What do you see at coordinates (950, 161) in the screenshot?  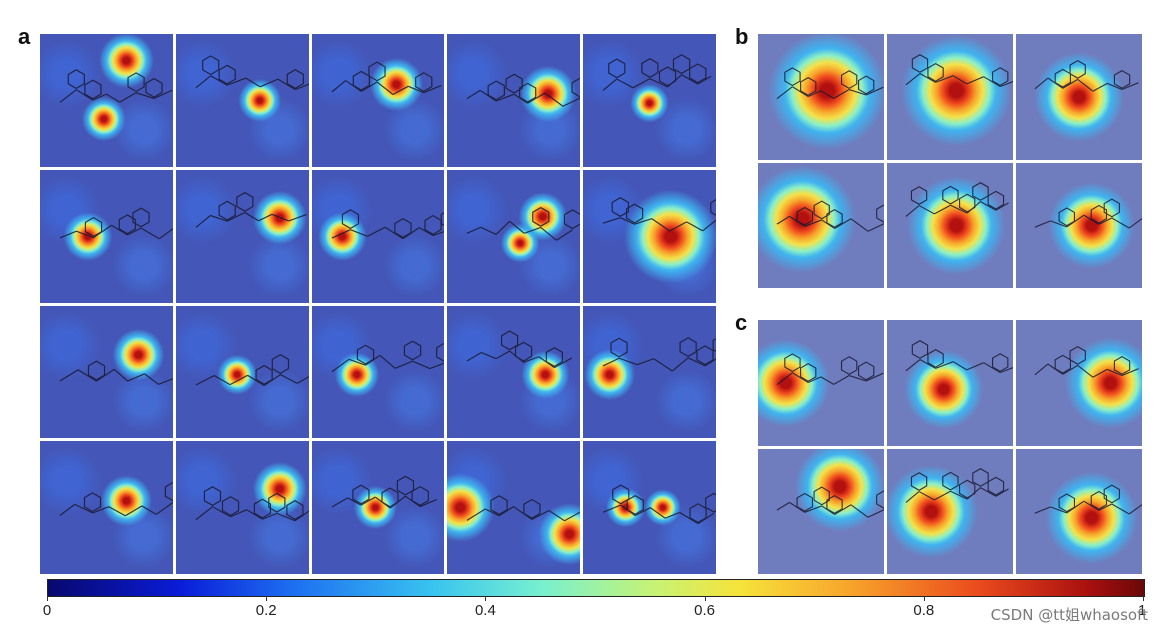 I see `panel-b-heatmap-grid` at bounding box center [950, 161].